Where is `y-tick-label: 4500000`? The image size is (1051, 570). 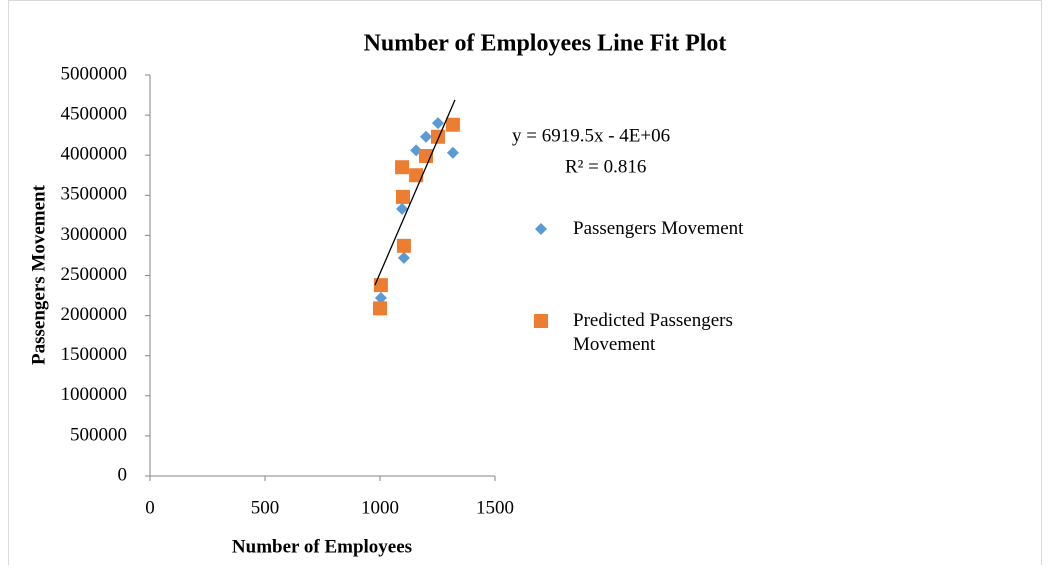
y-tick-label: 4500000 is located at coordinates (94, 113).